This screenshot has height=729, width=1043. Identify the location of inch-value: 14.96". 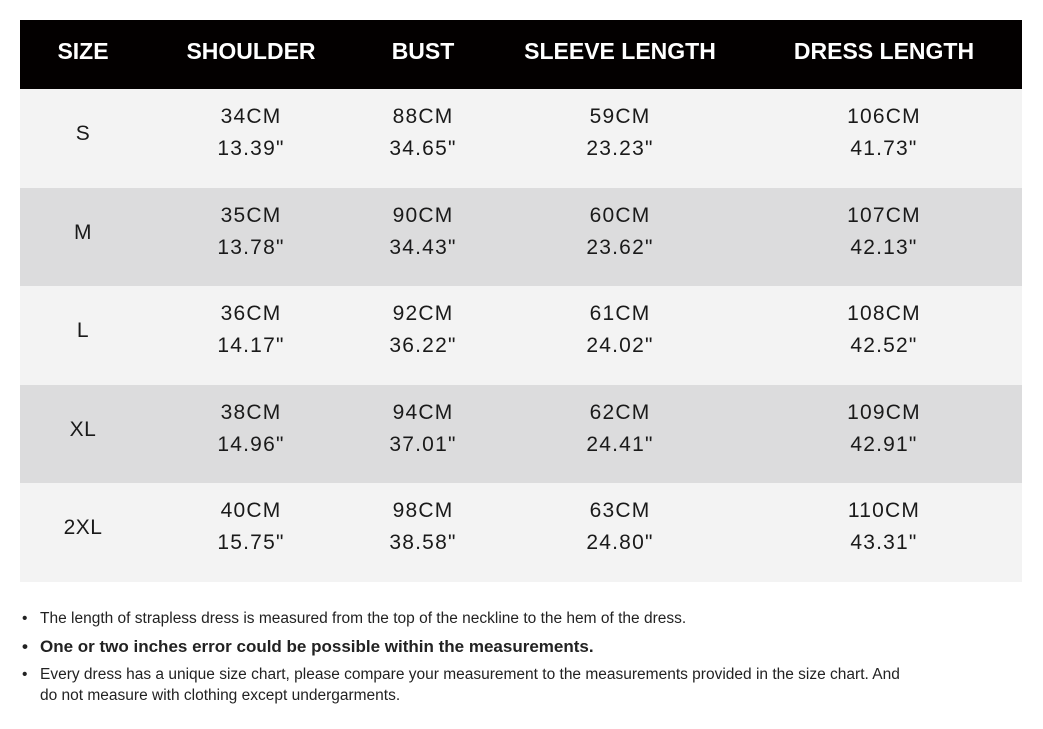
(251, 444).